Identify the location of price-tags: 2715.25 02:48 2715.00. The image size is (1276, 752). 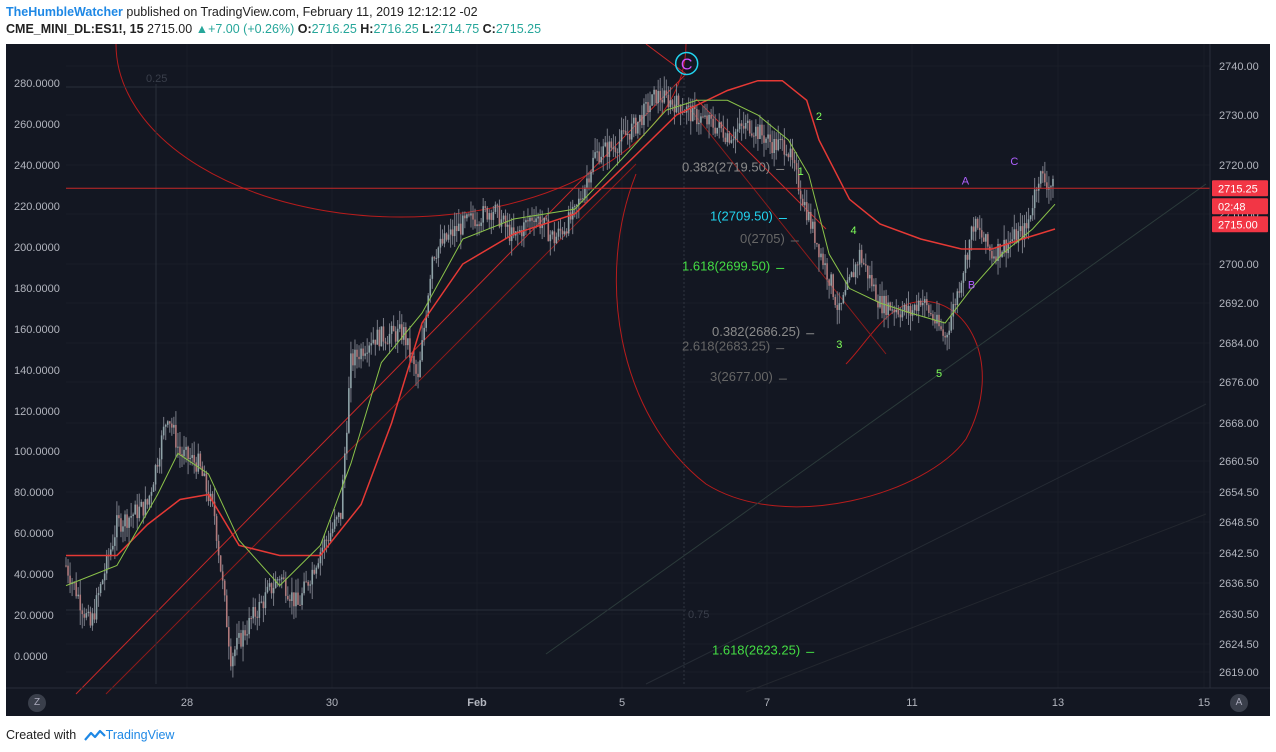
(1240, 206).